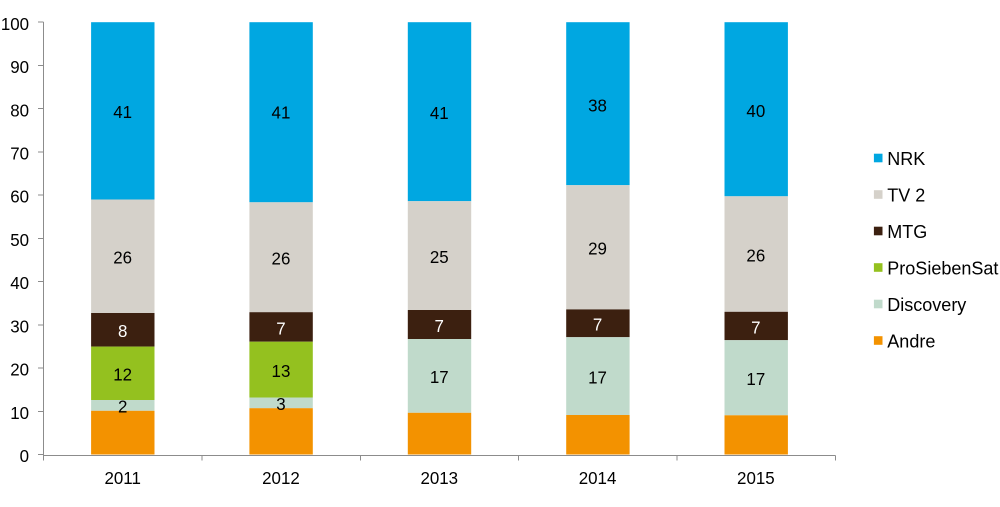 The width and height of the screenshot is (1000, 507). What do you see at coordinates (15, 23) in the screenshot?
I see `svg-text: 100` at bounding box center [15, 23].